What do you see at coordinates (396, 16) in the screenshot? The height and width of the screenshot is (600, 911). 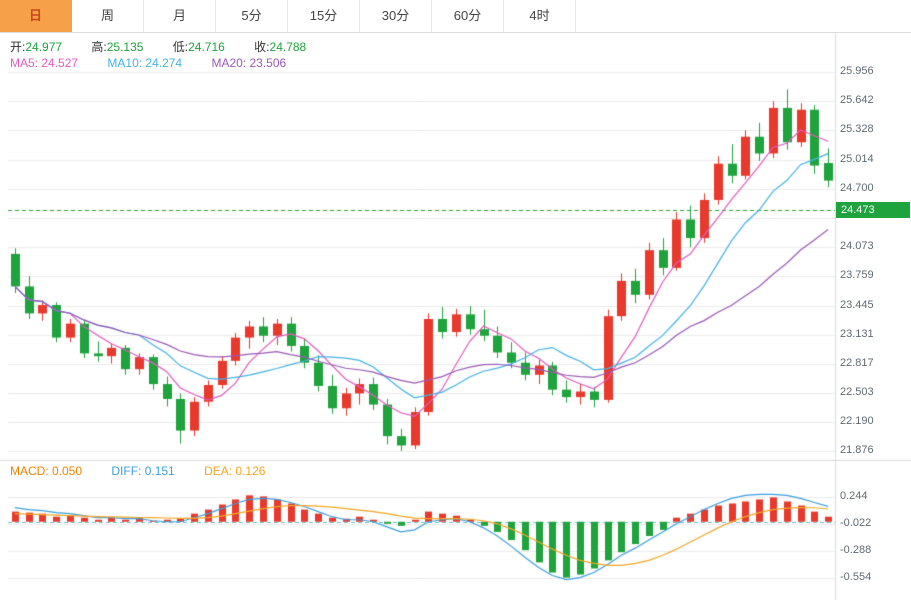 I see `tab-30min: 30分` at bounding box center [396, 16].